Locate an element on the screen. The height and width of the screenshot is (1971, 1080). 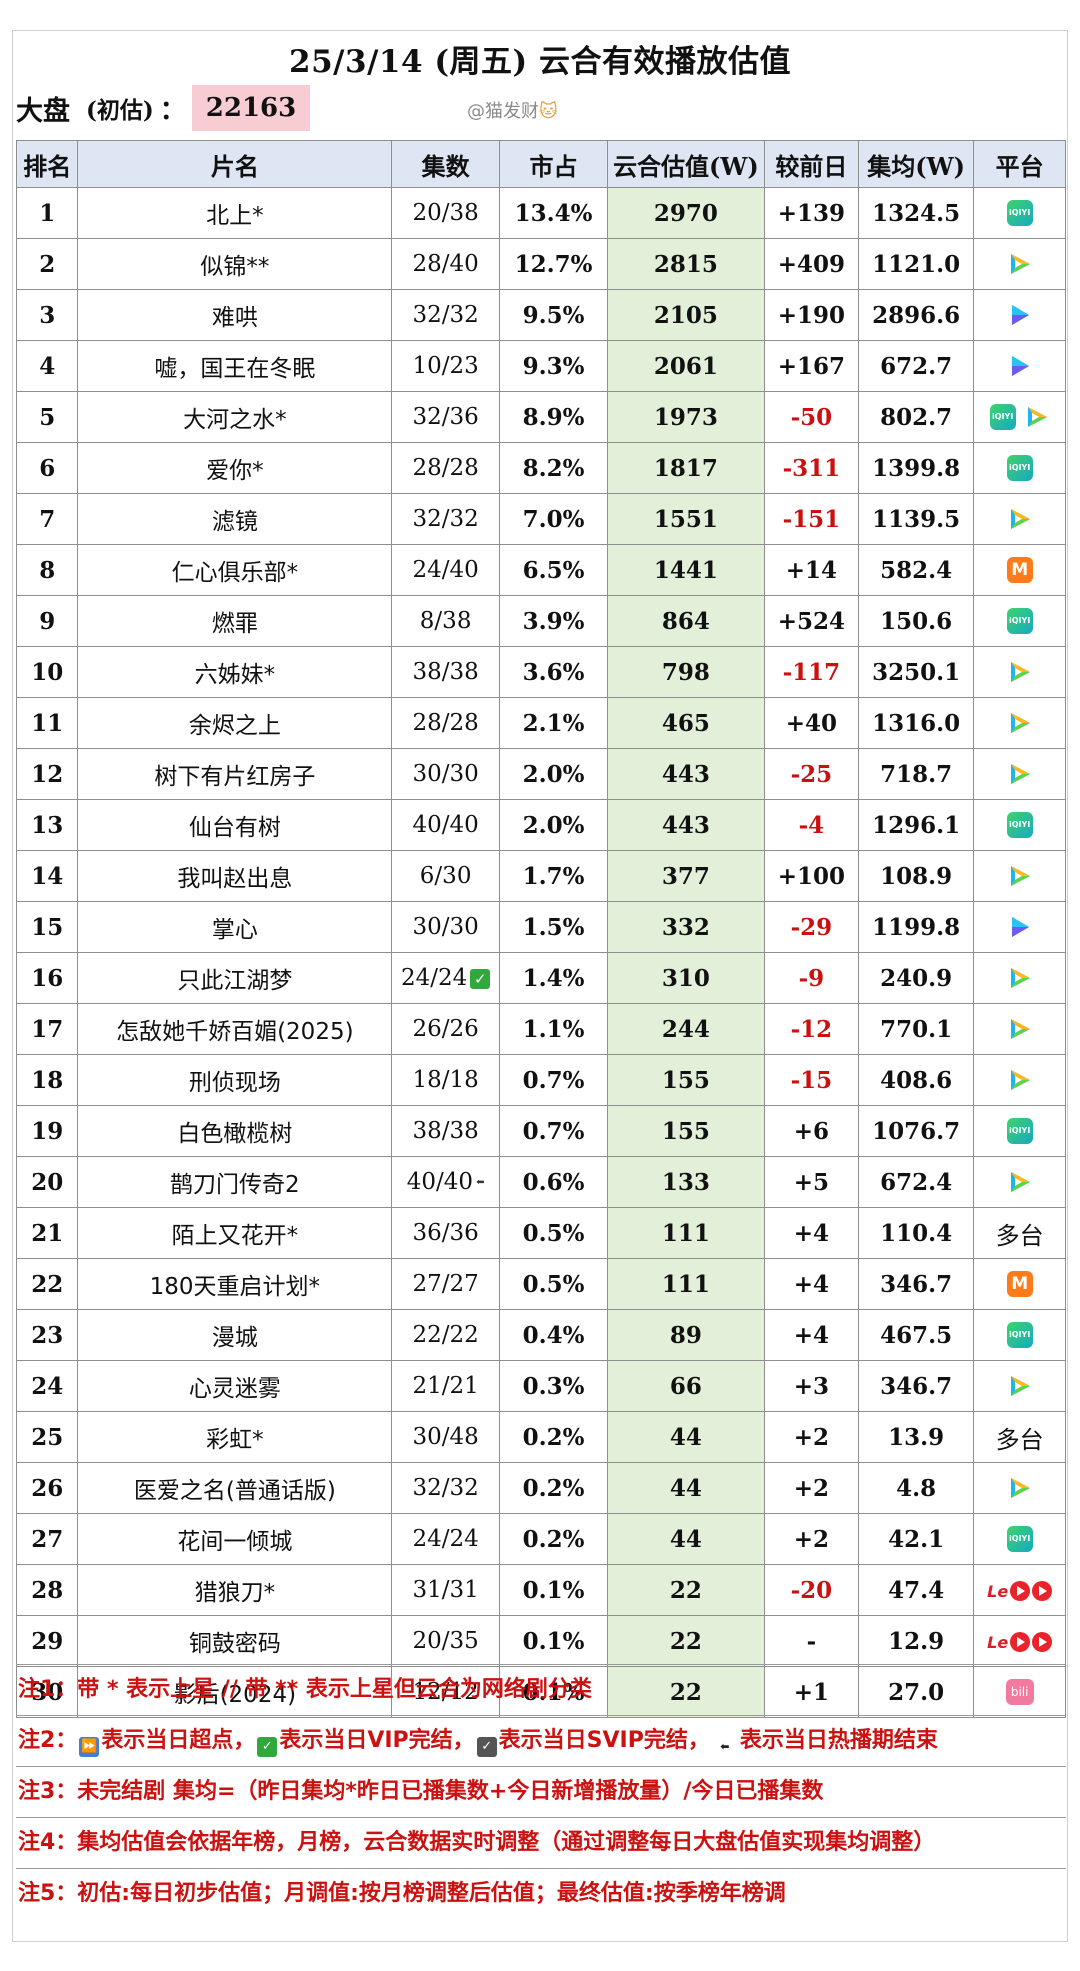
episodes-cell: 27/27 is located at coordinates (446, 1284).